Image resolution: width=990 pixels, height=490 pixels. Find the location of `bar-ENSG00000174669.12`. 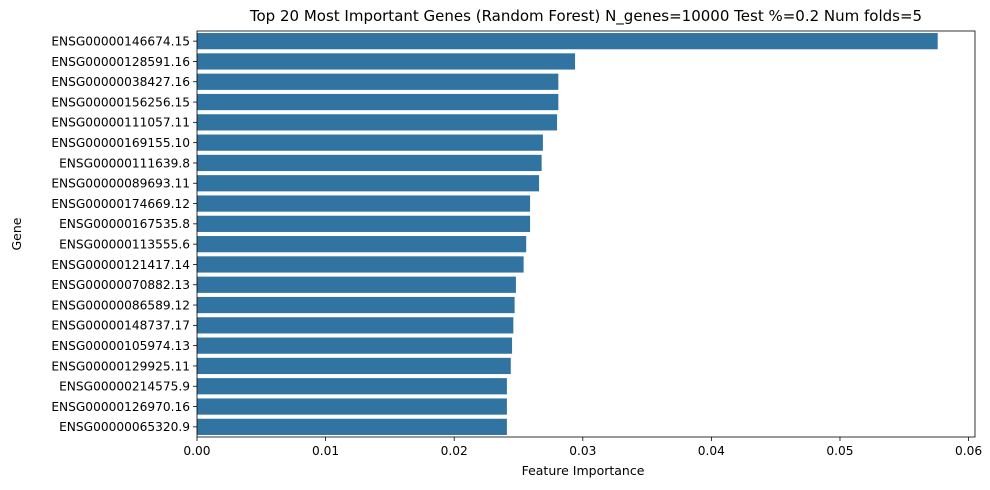

bar-ENSG00000174669.12 is located at coordinates (364, 203).